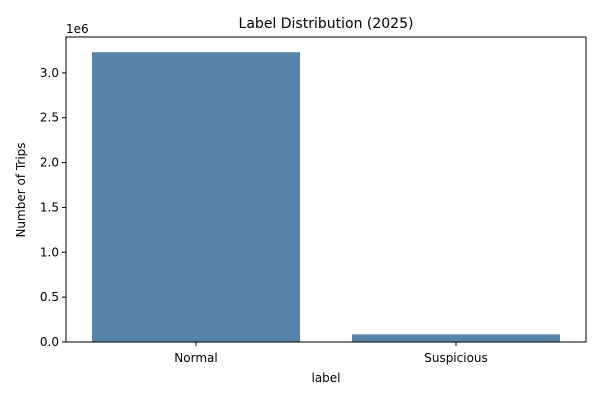 This screenshot has height=400, width=600. I want to click on y-tick-label: 0.0, so click(49, 342).